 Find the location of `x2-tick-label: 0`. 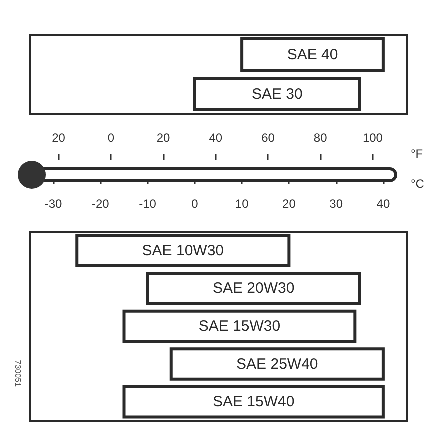

x2-tick-label: 0 is located at coordinates (111, 138).